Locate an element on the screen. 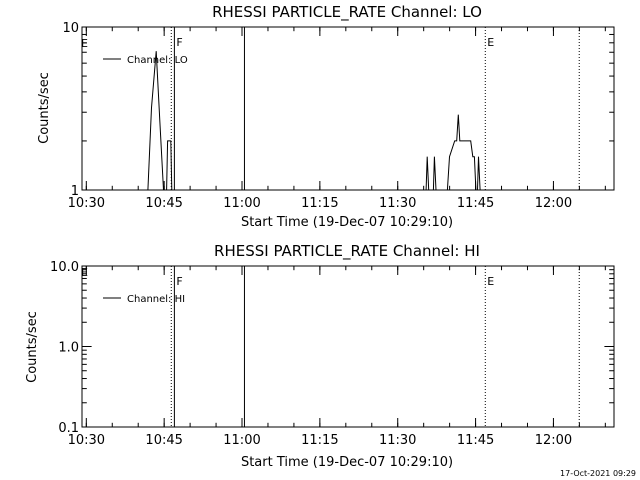 The width and height of the screenshot is (640, 480). legend-label: Channel: HI is located at coordinates (156, 299).